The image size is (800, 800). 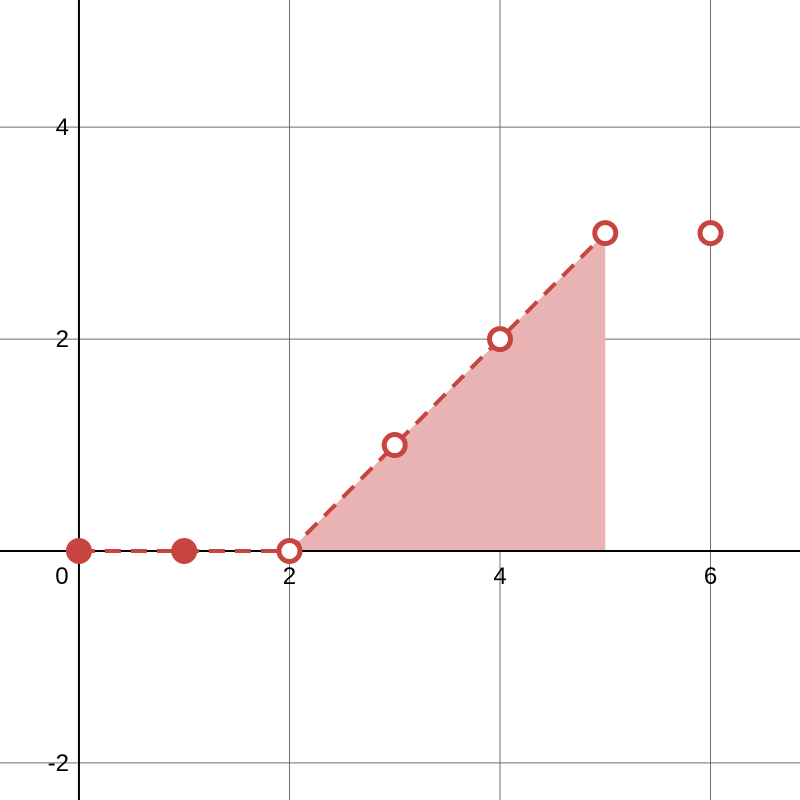 I want to click on x-tick-label: 2, so click(x=289, y=576).